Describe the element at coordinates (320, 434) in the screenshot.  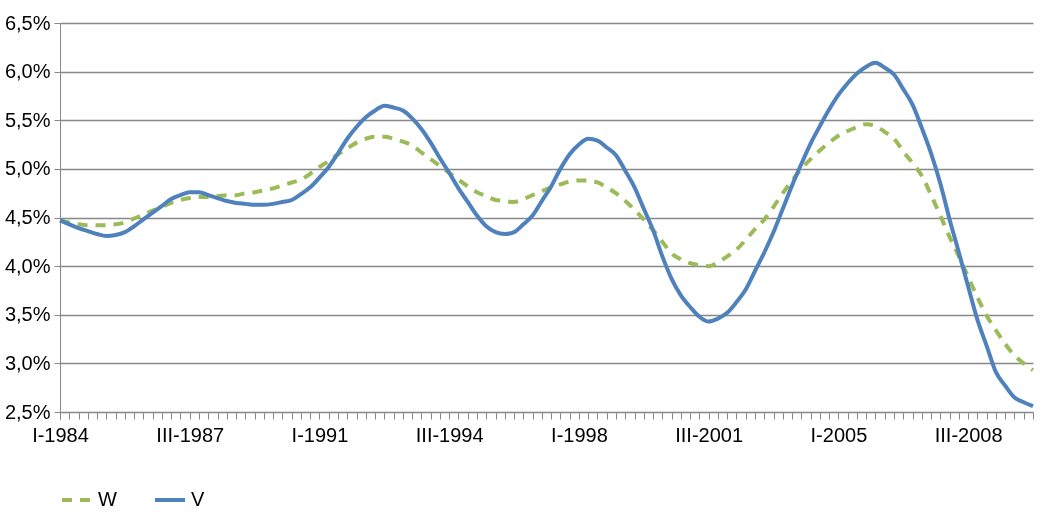
I see `x-tick-label: I-1991` at that location.